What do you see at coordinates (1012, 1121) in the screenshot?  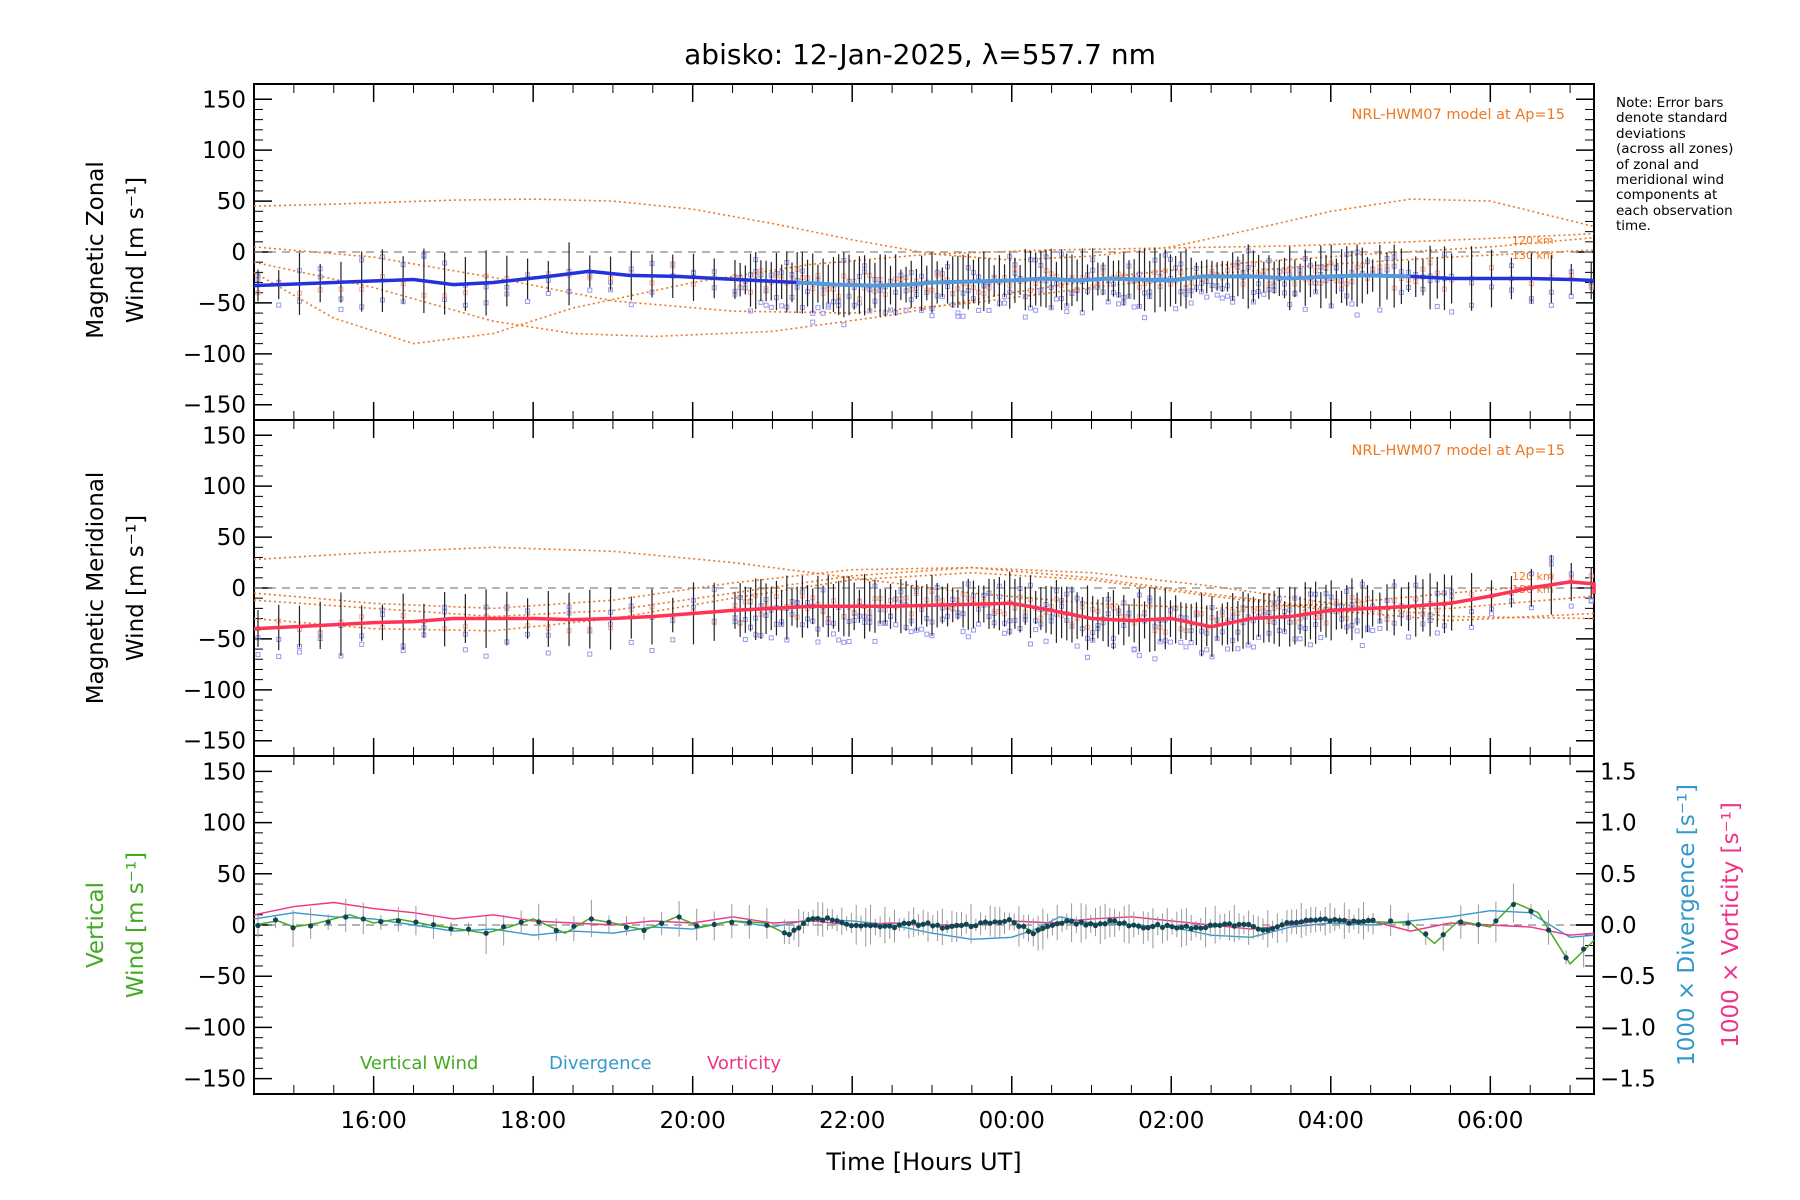 I see `x-tick-label: 00:00` at bounding box center [1012, 1121].